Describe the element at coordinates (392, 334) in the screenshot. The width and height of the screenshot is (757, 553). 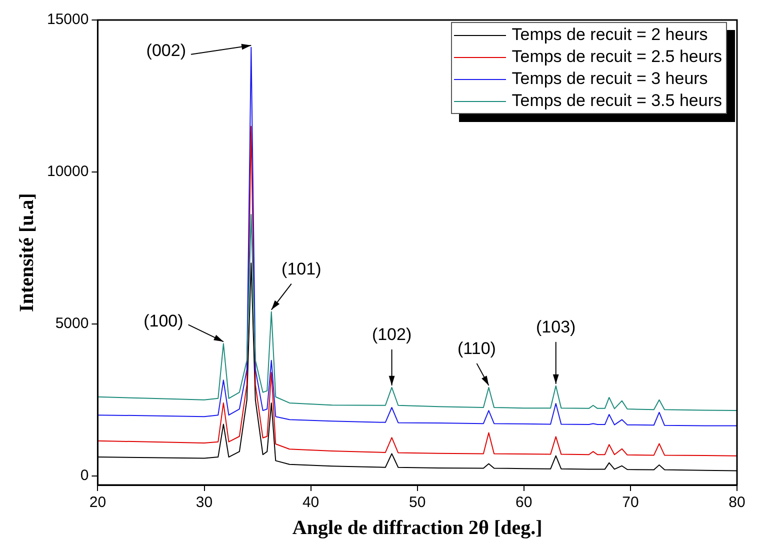
I see `annotation: (102)` at that location.